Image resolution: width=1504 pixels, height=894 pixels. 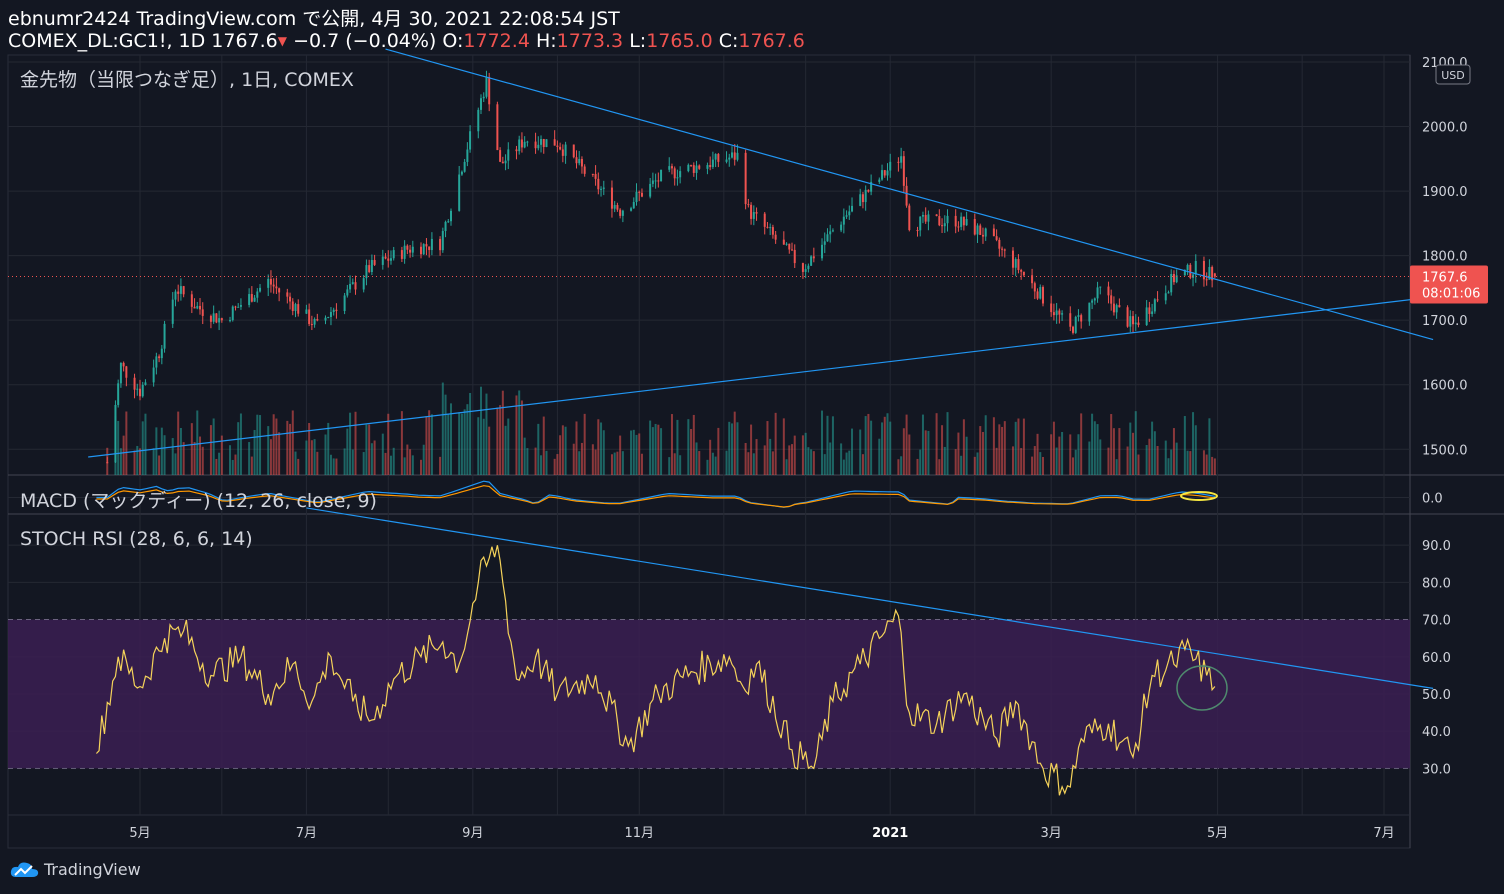 What do you see at coordinates (1436, 583) in the screenshot?
I see `stoch-tick-label: 80.0` at bounding box center [1436, 583].